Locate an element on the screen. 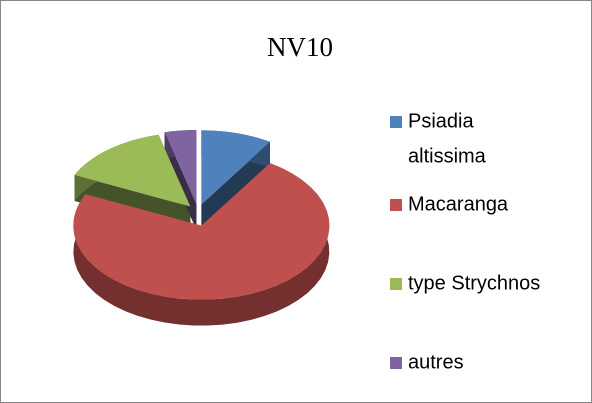 The height and width of the screenshot is (403, 592). slice-wall is located at coordinates (235, 186).